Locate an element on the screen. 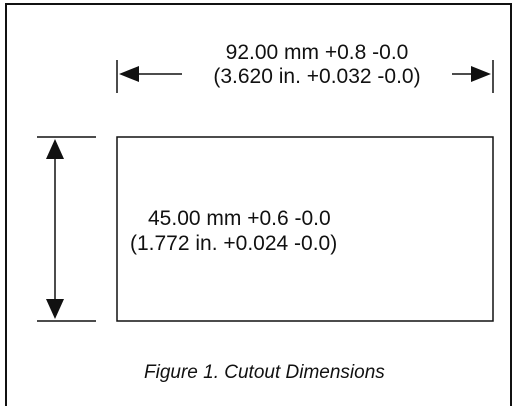 The width and height of the screenshot is (517, 411). height-metric-label: 45.00 mm +0.6 -0.0 is located at coordinates (239, 218).